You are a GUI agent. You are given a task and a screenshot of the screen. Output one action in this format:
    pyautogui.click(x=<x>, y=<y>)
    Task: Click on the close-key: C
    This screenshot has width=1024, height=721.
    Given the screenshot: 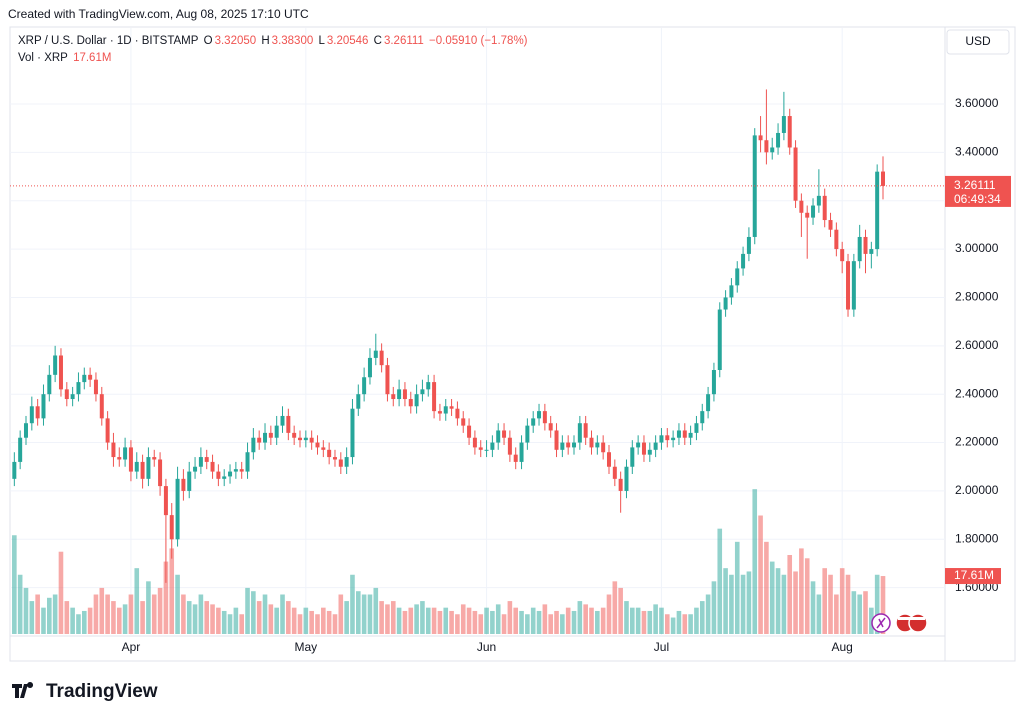 What is the action you would take?
    pyautogui.click(x=377, y=41)
    